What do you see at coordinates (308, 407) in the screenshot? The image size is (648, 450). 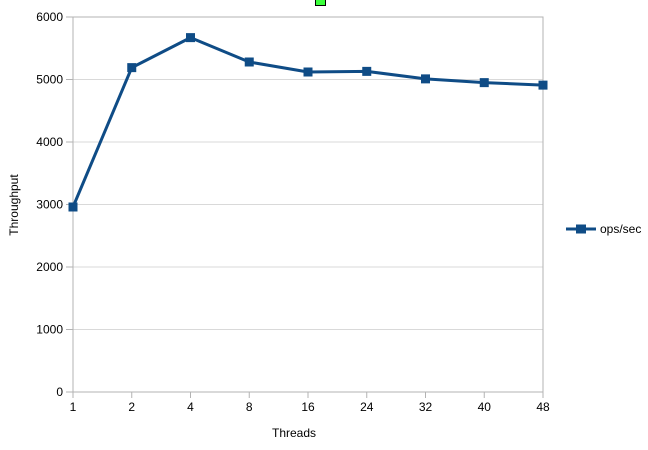 I see `x-tick-label: 16` at bounding box center [308, 407].